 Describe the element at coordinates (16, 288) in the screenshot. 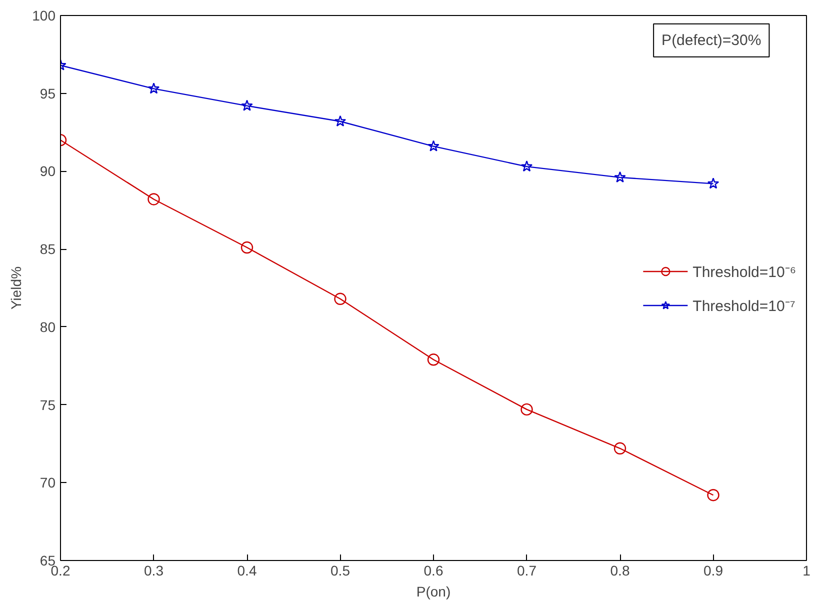

I see `y-axis-title: Yield%` at that location.